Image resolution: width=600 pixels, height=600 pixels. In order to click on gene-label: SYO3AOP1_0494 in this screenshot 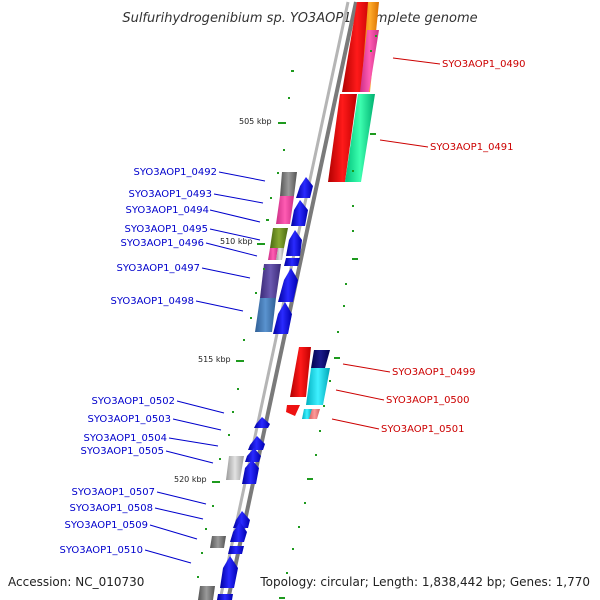, I will do `click(167, 210)`.